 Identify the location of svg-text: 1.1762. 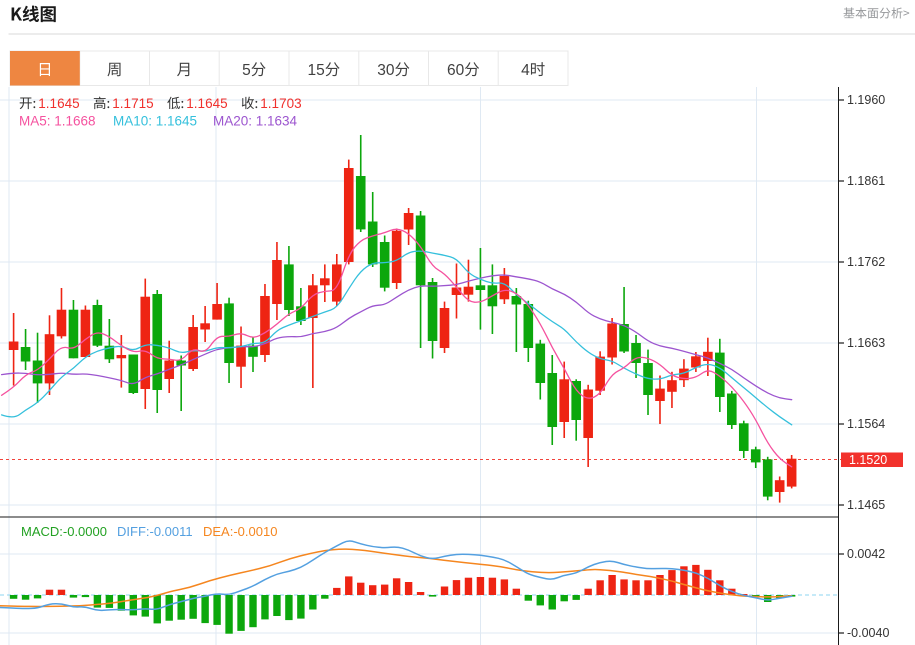
(866, 262).